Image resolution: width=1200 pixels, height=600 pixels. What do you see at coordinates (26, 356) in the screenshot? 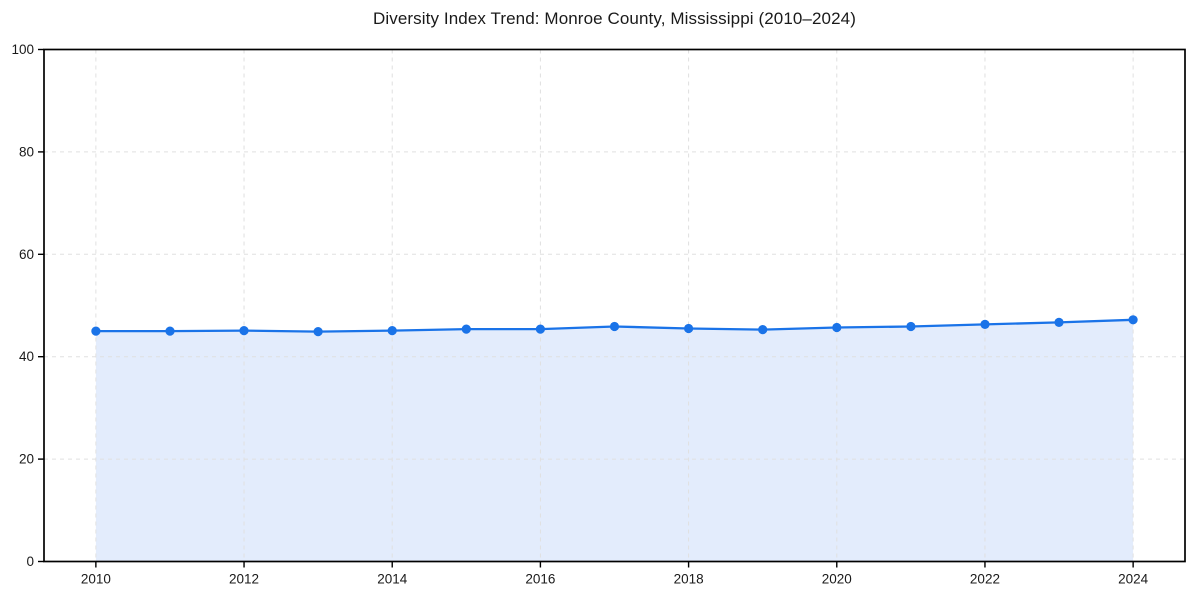
I see `y-tick-label: 40` at bounding box center [26, 356].